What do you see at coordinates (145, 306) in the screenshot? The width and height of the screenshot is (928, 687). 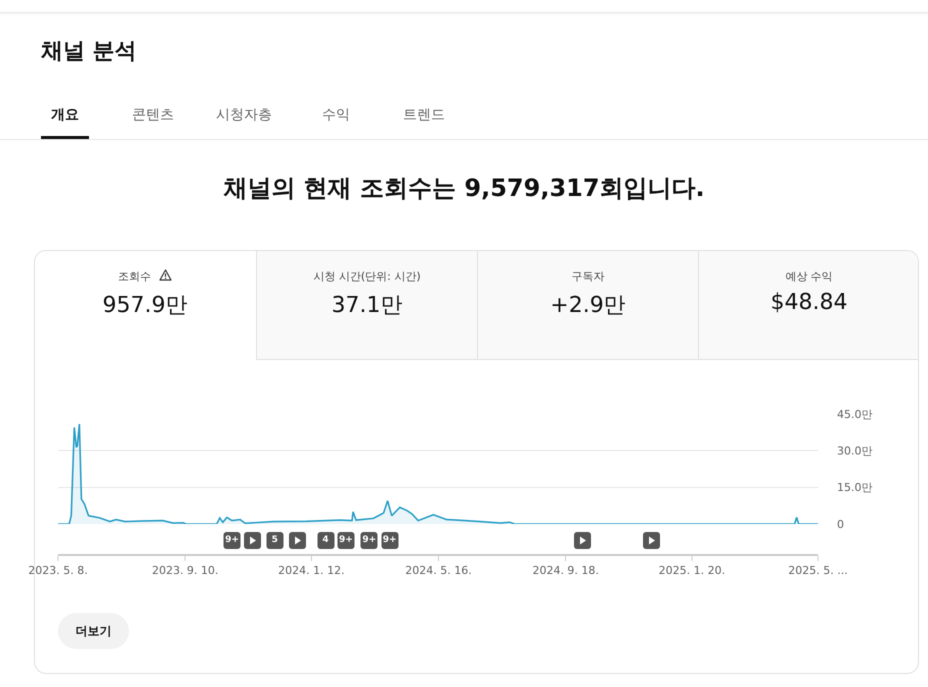 I see `text: 957.9만` at bounding box center [145, 306].